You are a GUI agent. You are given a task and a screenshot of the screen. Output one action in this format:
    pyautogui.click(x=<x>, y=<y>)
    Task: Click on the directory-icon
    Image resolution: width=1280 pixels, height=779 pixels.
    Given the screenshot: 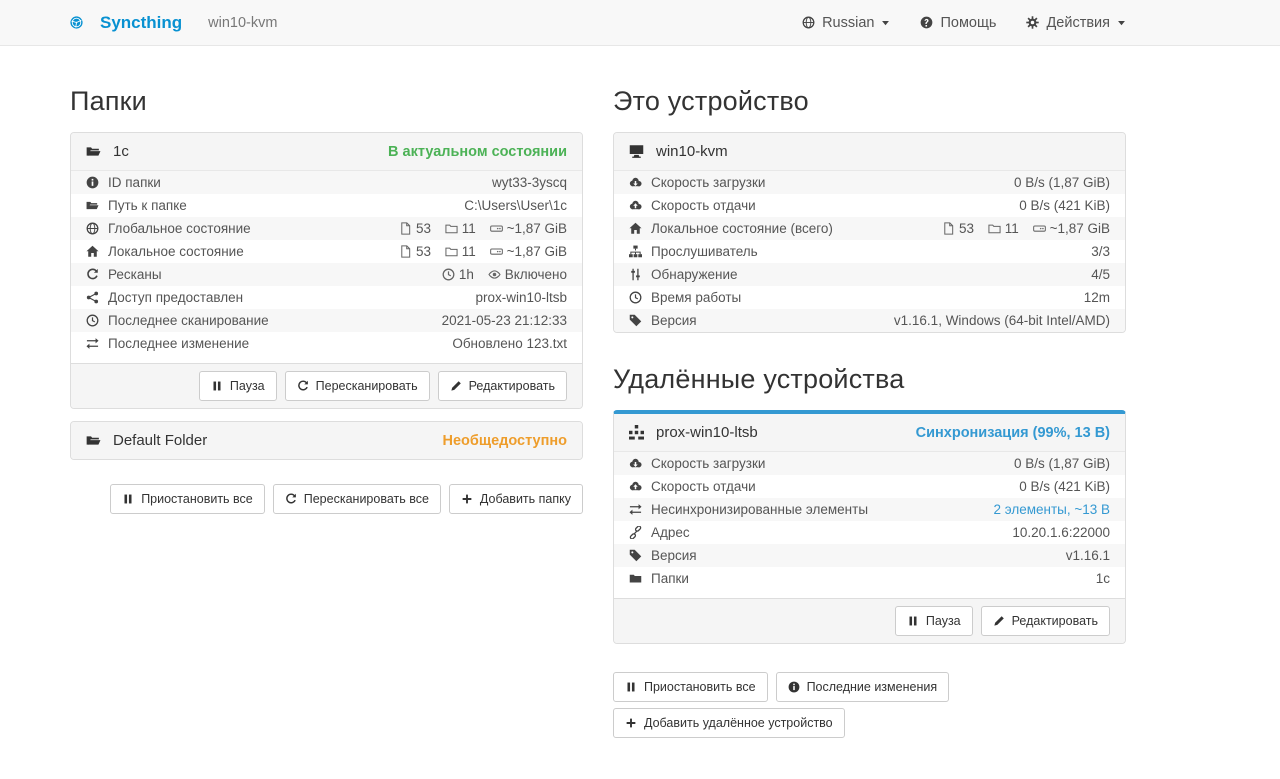 What is the action you would take?
    pyautogui.click(x=451, y=228)
    